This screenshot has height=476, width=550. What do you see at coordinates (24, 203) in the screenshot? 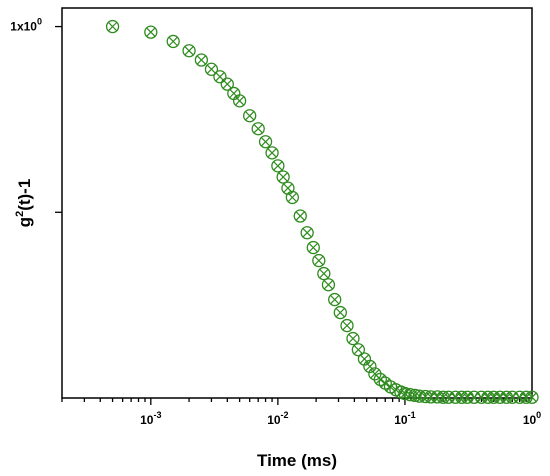
I see `y-axis-title: g2(t)-1` at bounding box center [24, 203].